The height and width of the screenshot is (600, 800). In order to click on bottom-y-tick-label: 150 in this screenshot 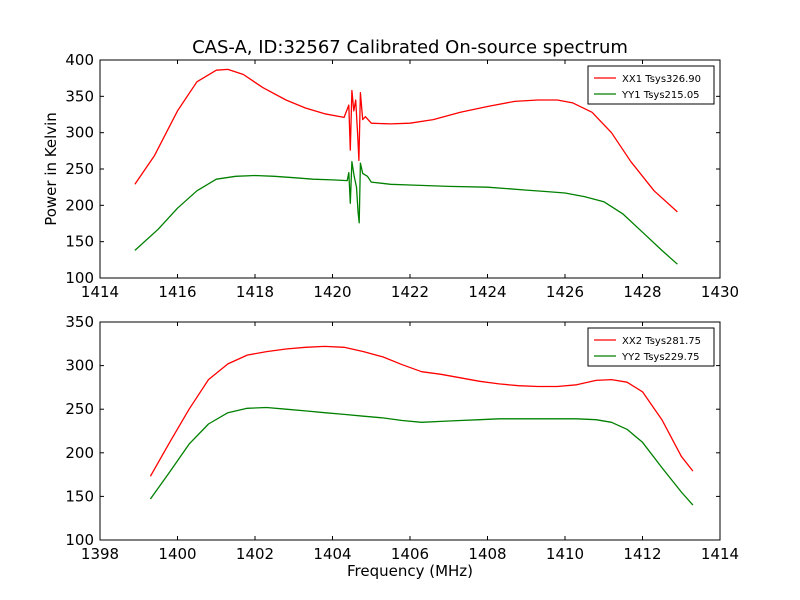, I will do `click(79, 496)`.